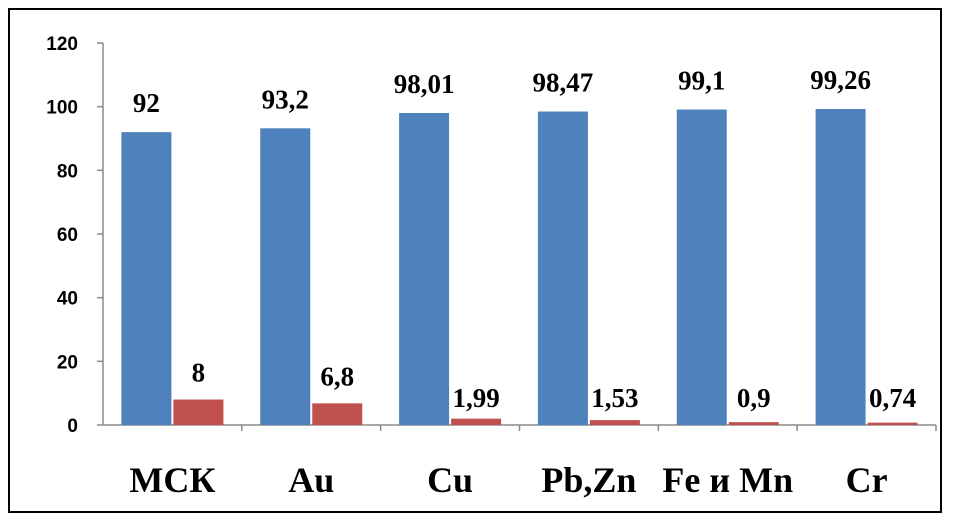 This screenshot has width=954, height=523. I want to click on data-label: 98,01, so click(424, 84).